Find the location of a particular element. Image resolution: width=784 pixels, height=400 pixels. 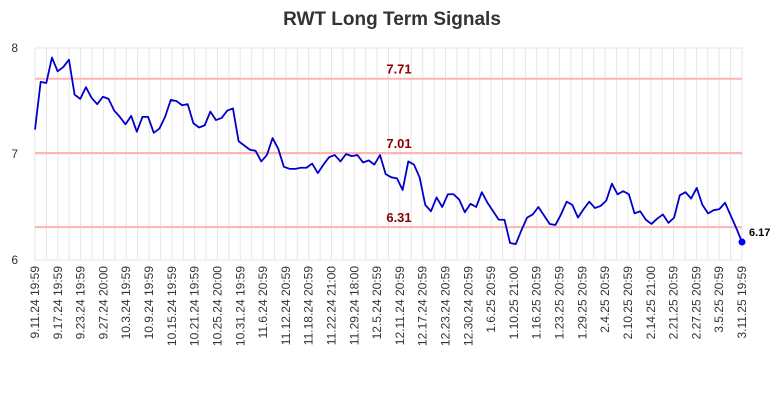

x-tick-label: 2.4.25 20:59 is located at coordinates (605, 299).